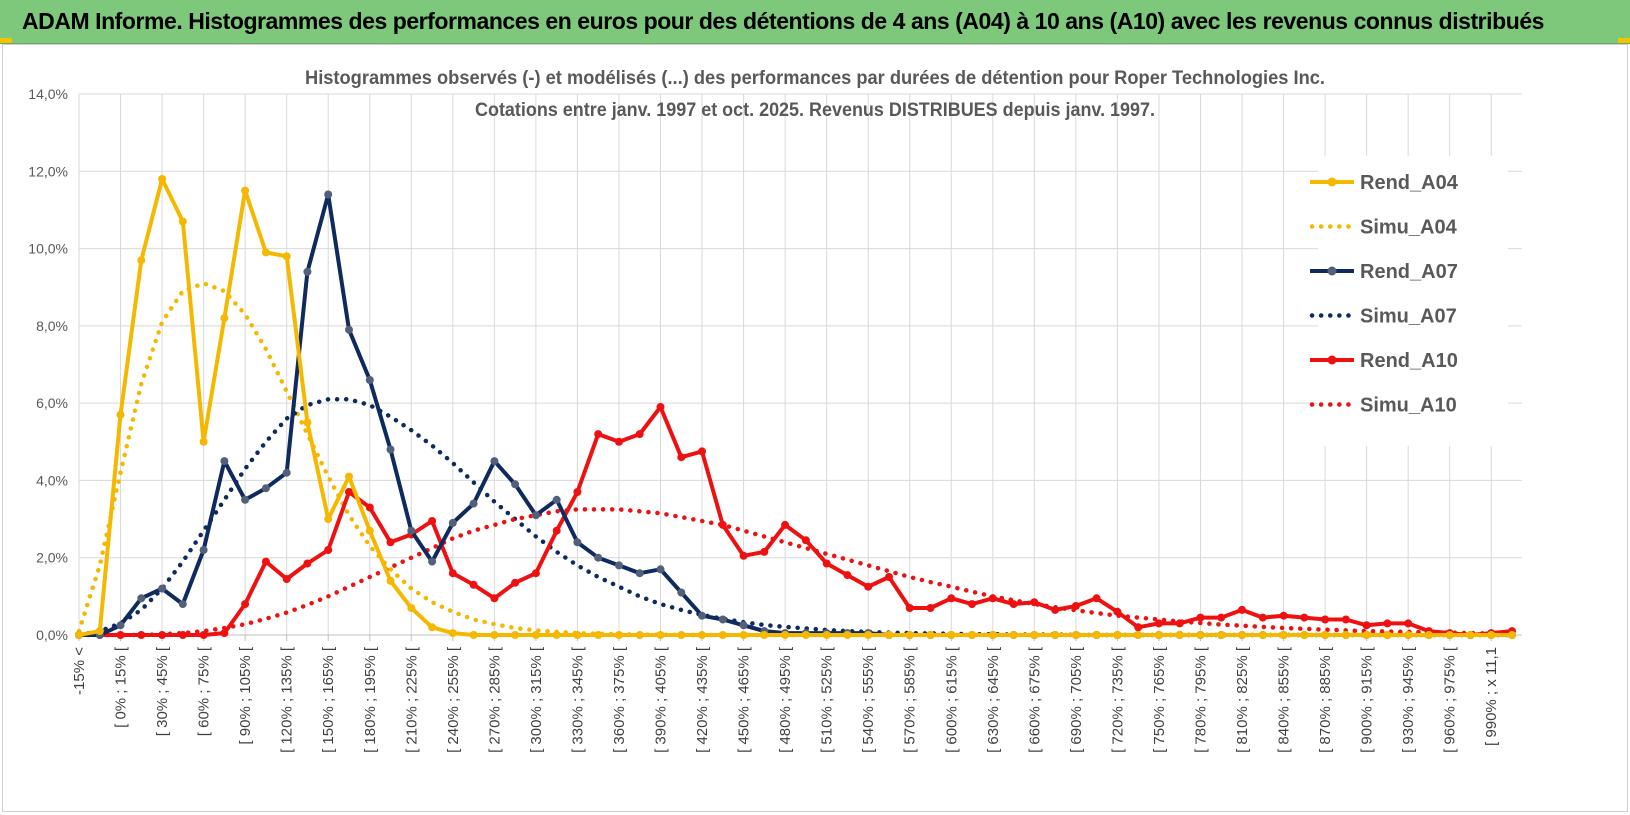 The height and width of the screenshot is (815, 1630). Describe the element at coordinates (536, 699) in the screenshot. I see `x-tick-label: [ 300% ; 315% [` at that location.